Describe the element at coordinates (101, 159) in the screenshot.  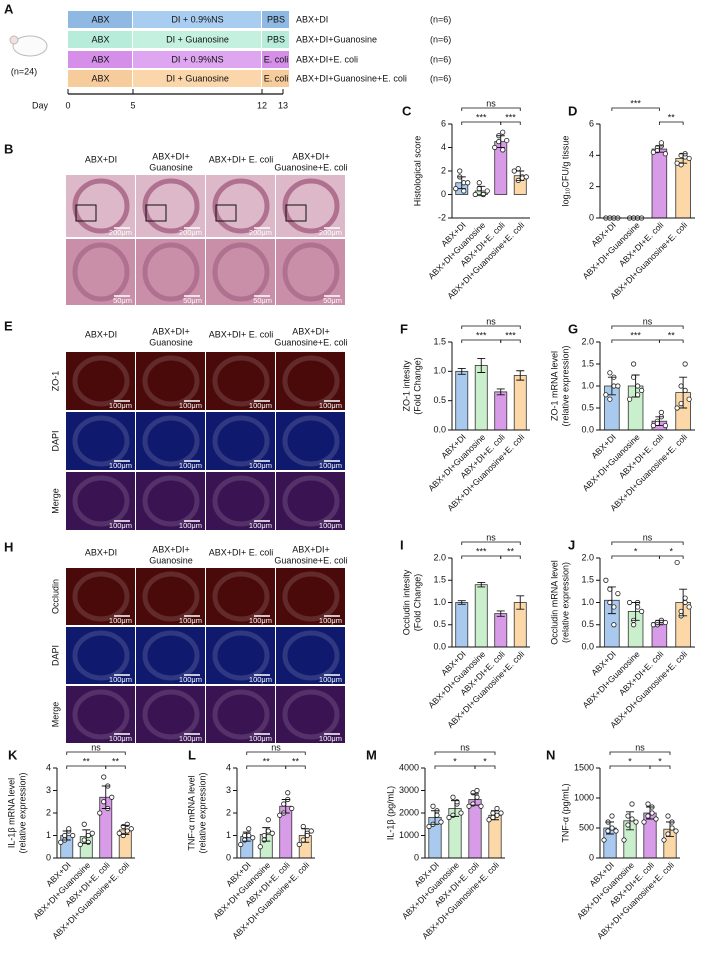
I see `column-label: ABX+DI` at that location.